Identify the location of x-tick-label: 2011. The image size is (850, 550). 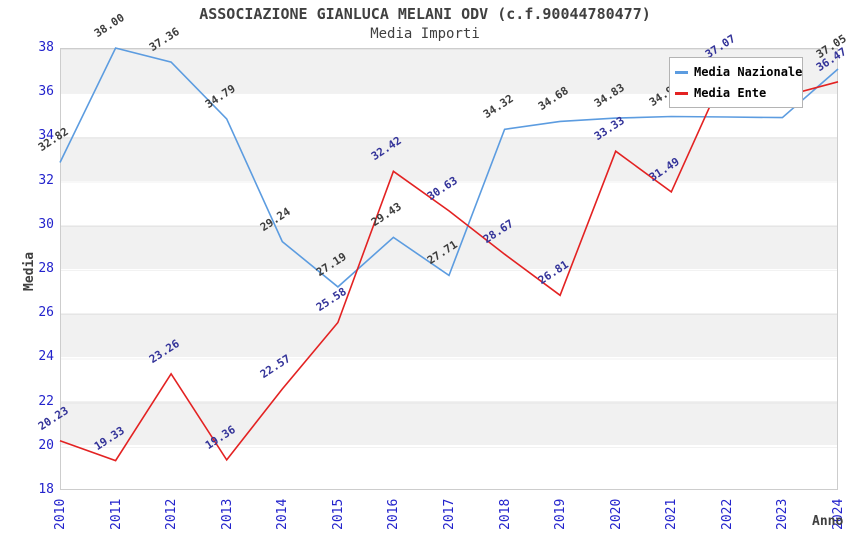
(116, 514).